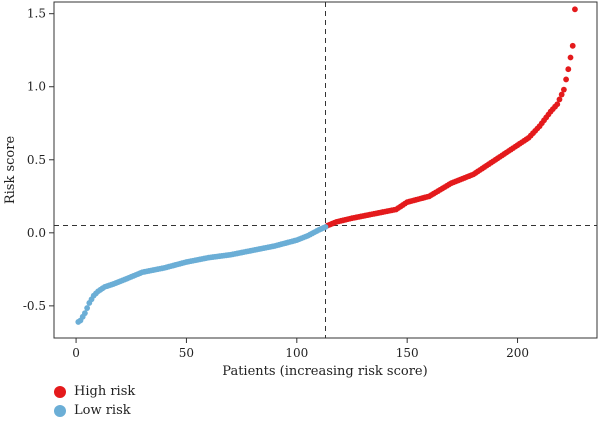 This screenshot has height=422, width=600. What do you see at coordinates (296, 353) in the screenshot?
I see `x-tick-label: 100` at bounding box center [296, 353].